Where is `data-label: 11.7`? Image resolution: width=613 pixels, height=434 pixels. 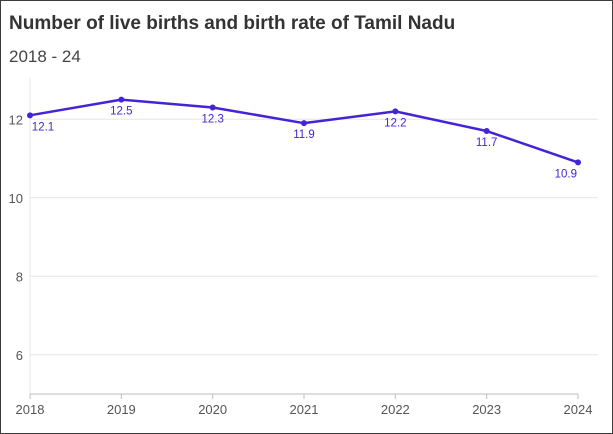
data-label: 11.7 is located at coordinates (487, 143).